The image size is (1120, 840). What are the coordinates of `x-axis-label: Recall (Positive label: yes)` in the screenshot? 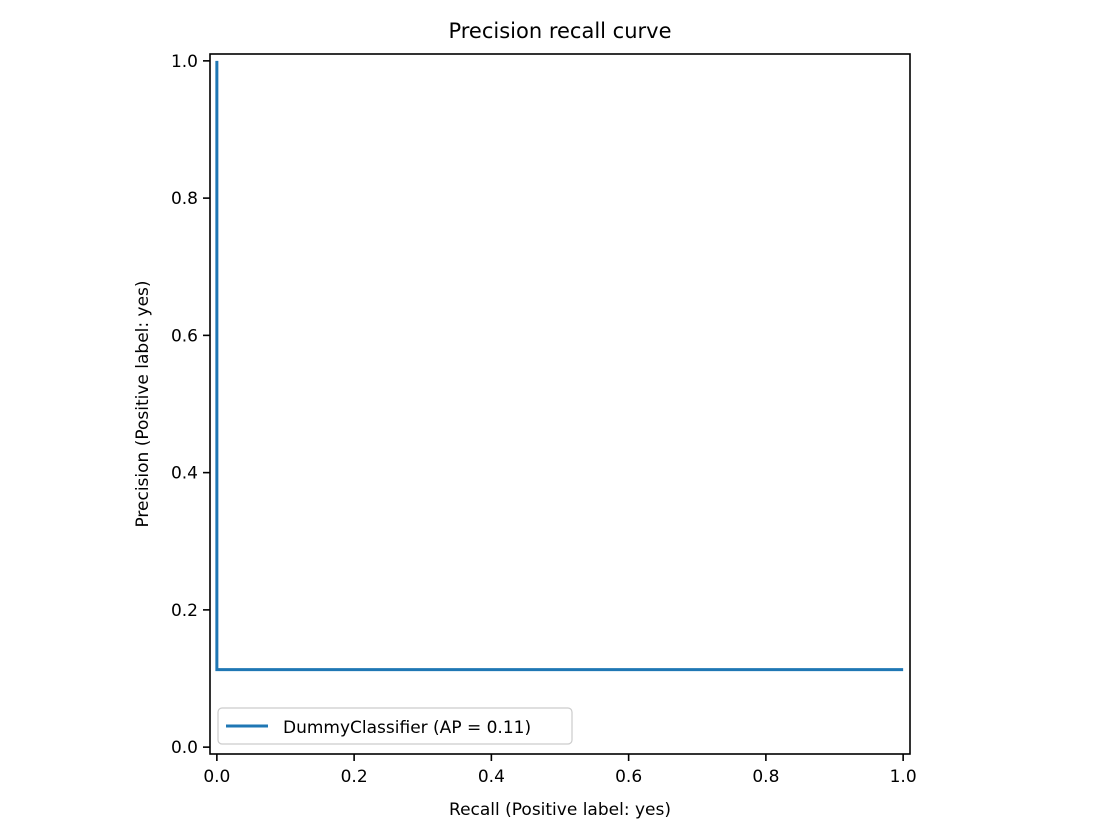 It's located at (560, 810).